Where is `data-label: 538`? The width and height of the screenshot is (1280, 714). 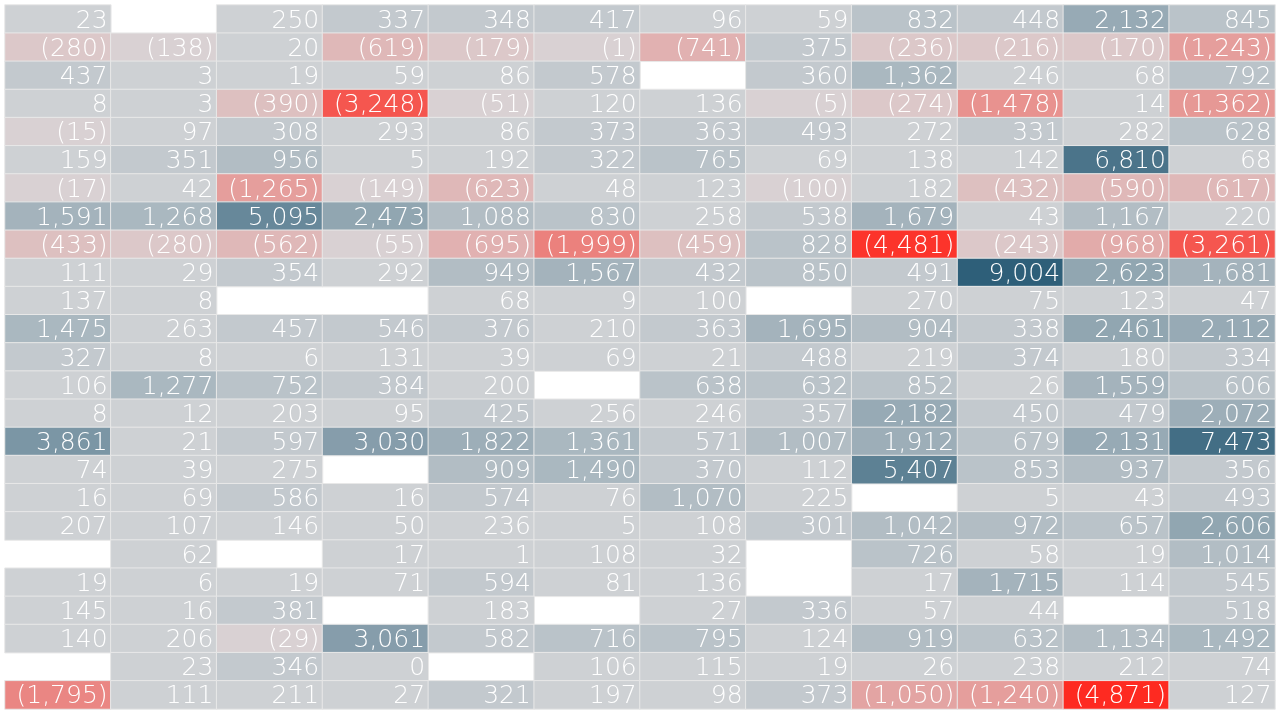 data-label: 538 is located at coordinates (824, 216).